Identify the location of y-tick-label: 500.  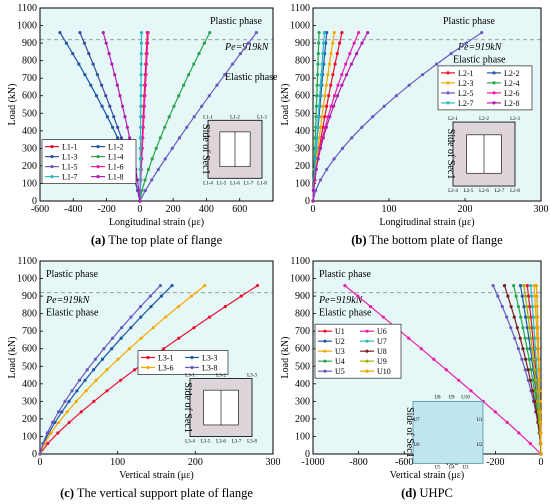
(302, 366).